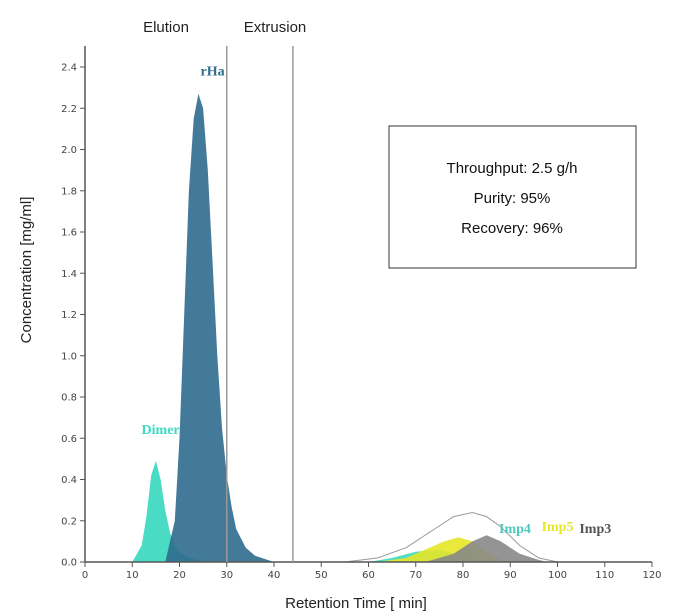  Describe the element at coordinates (321, 575) in the screenshot. I see `x-tick-label: 50` at that location.